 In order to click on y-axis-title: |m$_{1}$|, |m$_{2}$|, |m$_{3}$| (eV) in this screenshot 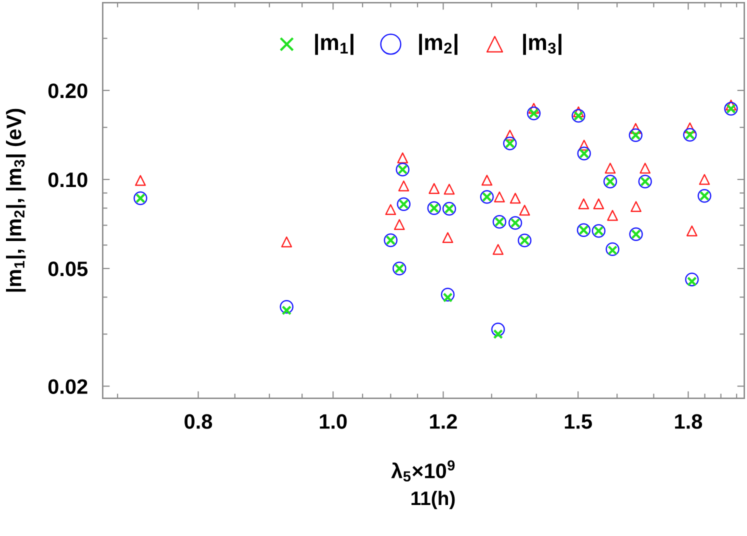, I will do `click(16, 200)`.